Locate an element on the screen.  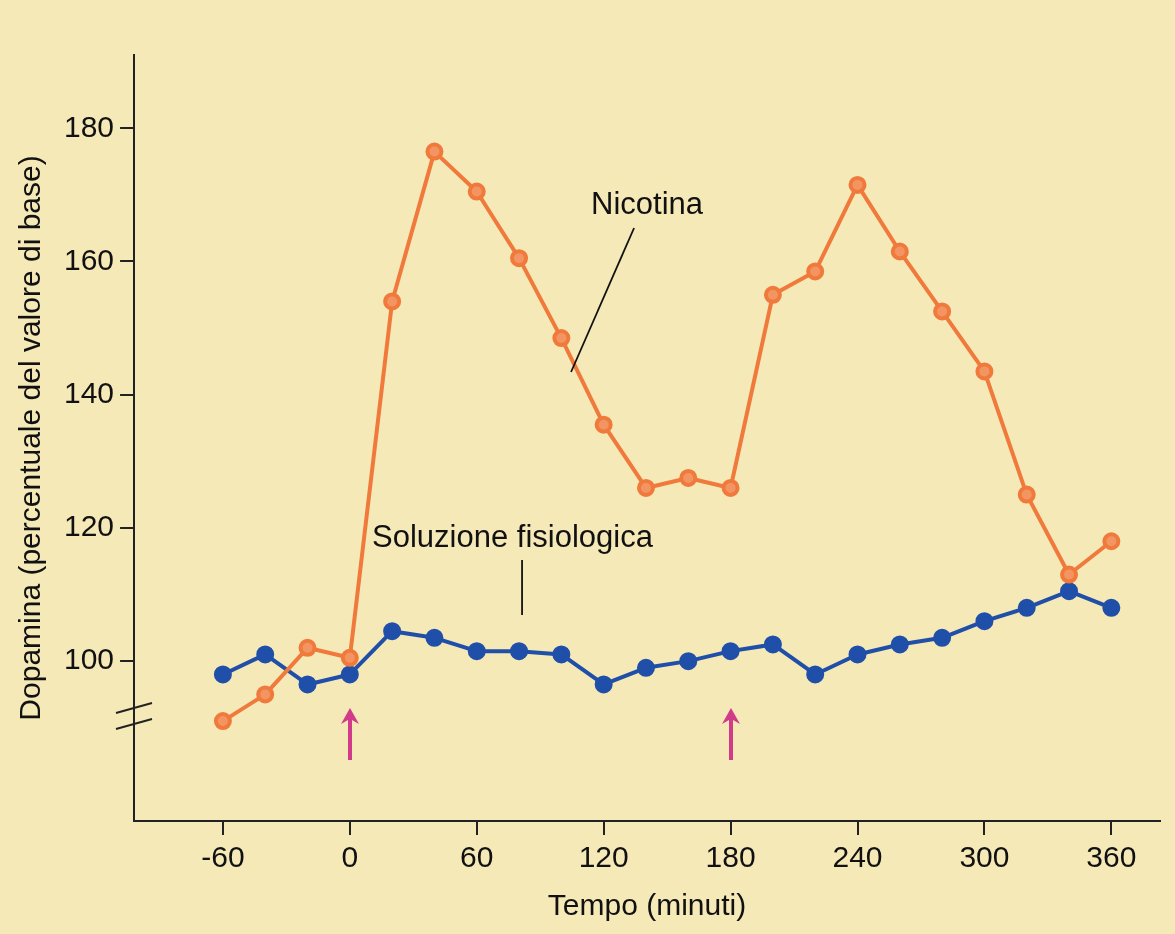
x-tick-label: 0 is located at coordinates (350, 857).